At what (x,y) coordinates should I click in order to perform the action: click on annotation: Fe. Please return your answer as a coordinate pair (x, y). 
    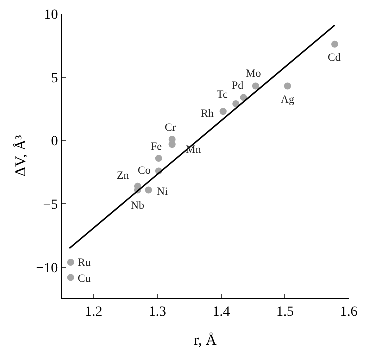
    Looking at the image, I should click on (156, 147).